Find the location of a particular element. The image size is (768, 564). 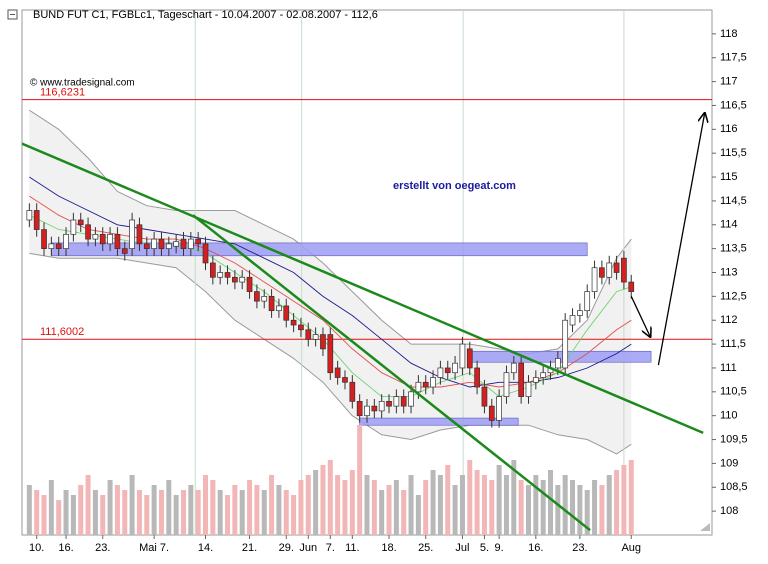

y-tick-label: 116 is located at coordinates (729, 129).